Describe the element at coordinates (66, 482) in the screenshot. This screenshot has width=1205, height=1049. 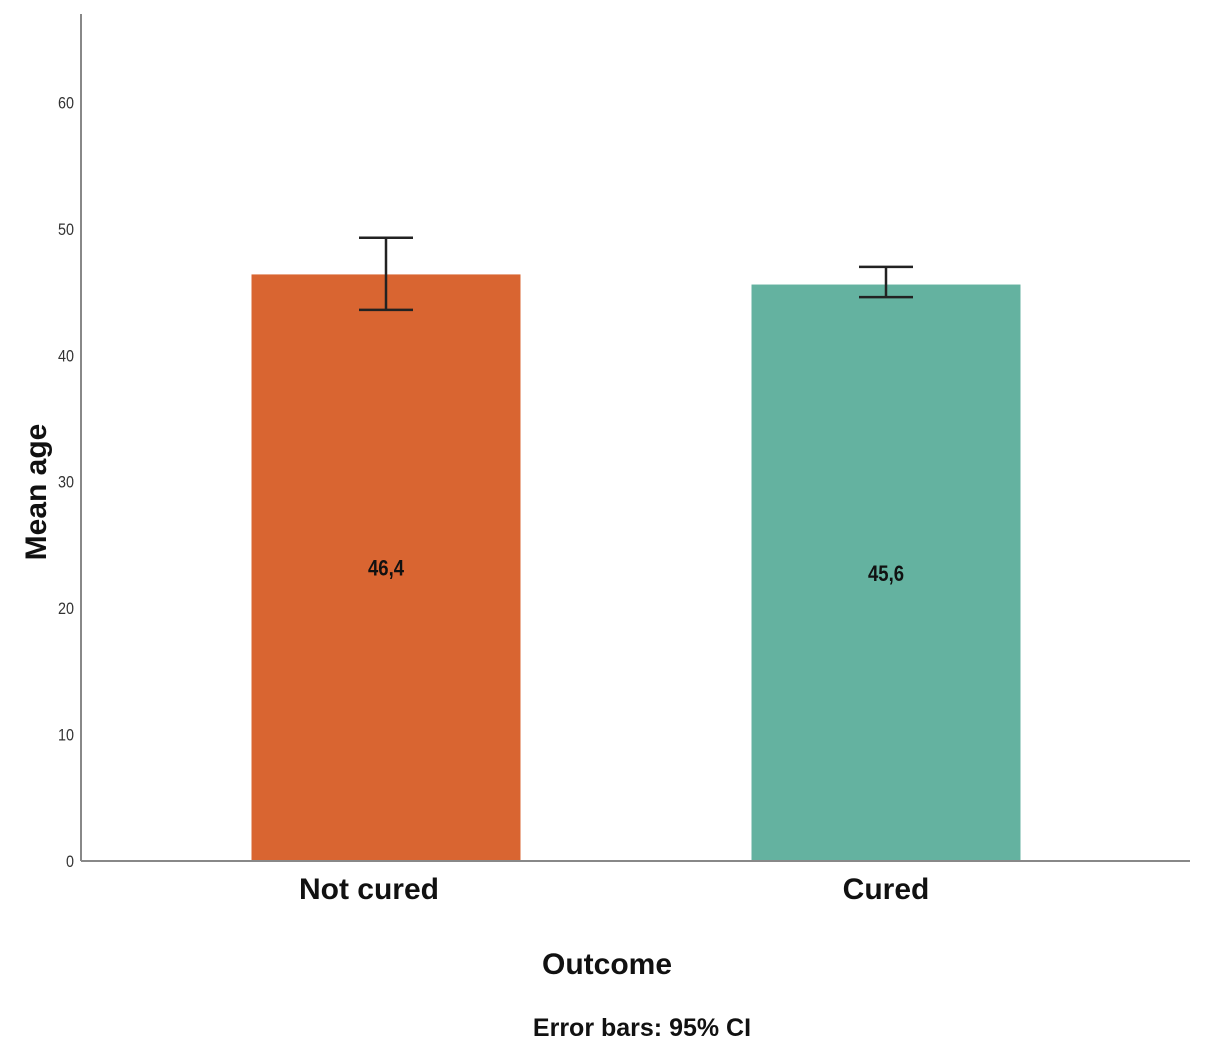
I see `y-tick-label: 30` at that location.